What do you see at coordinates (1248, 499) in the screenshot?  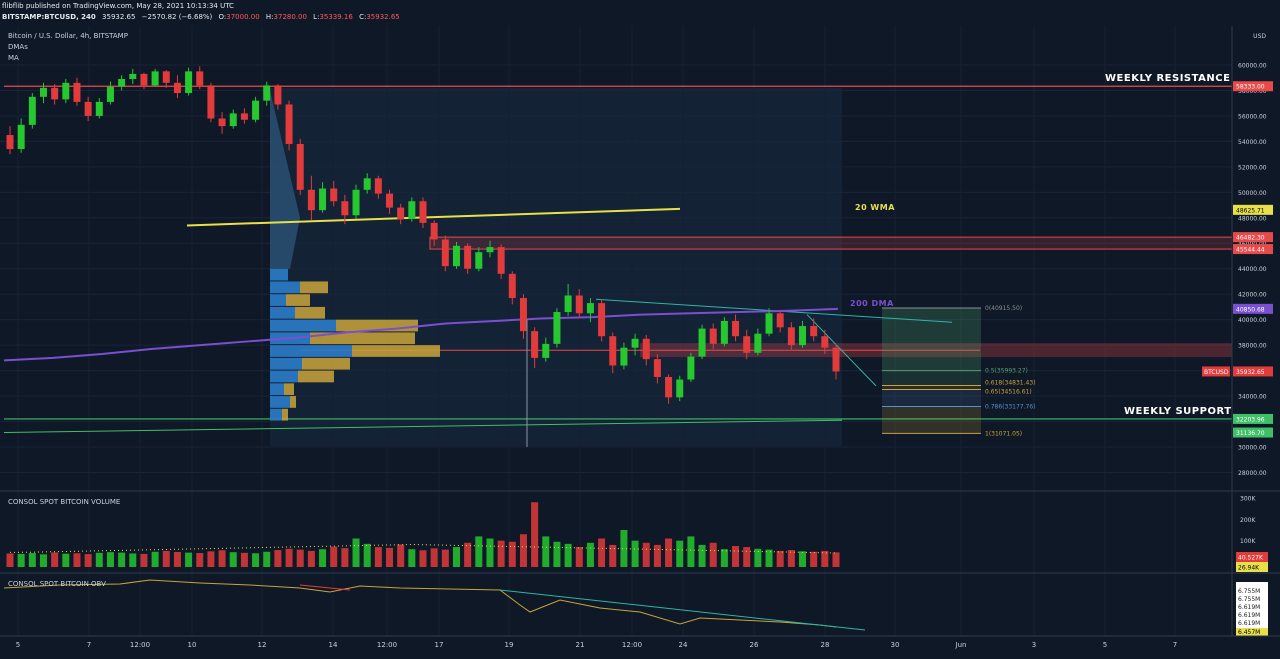 I see `volume-tick-label: 300K` at bounding box center [1248, 499].